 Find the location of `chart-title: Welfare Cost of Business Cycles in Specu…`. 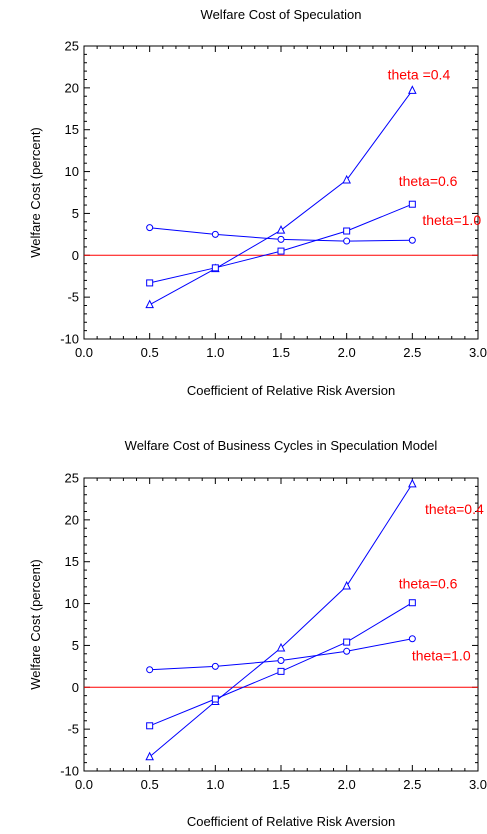

chart-title: Welfare Cost of Business Cycles in Specu… is located at coordinates (281, 445).